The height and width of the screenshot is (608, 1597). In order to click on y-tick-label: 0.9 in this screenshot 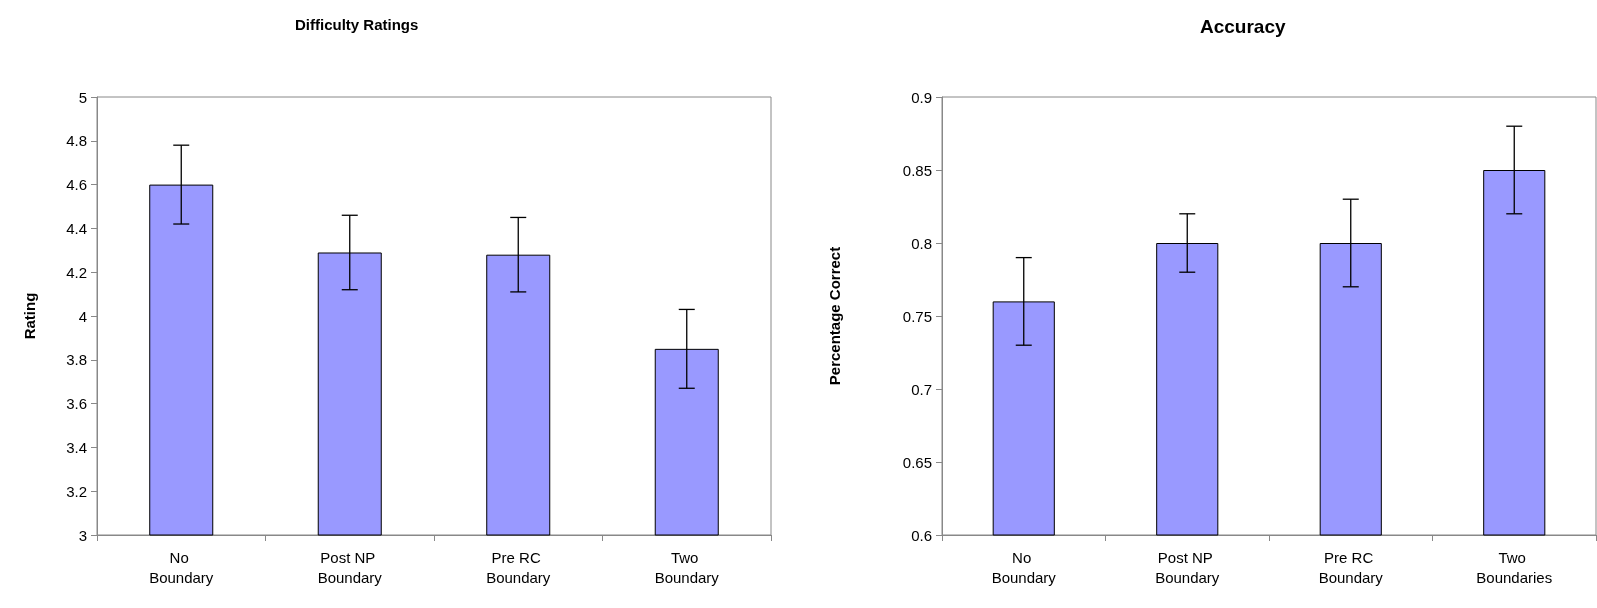, I will do `click(921, 97)`.